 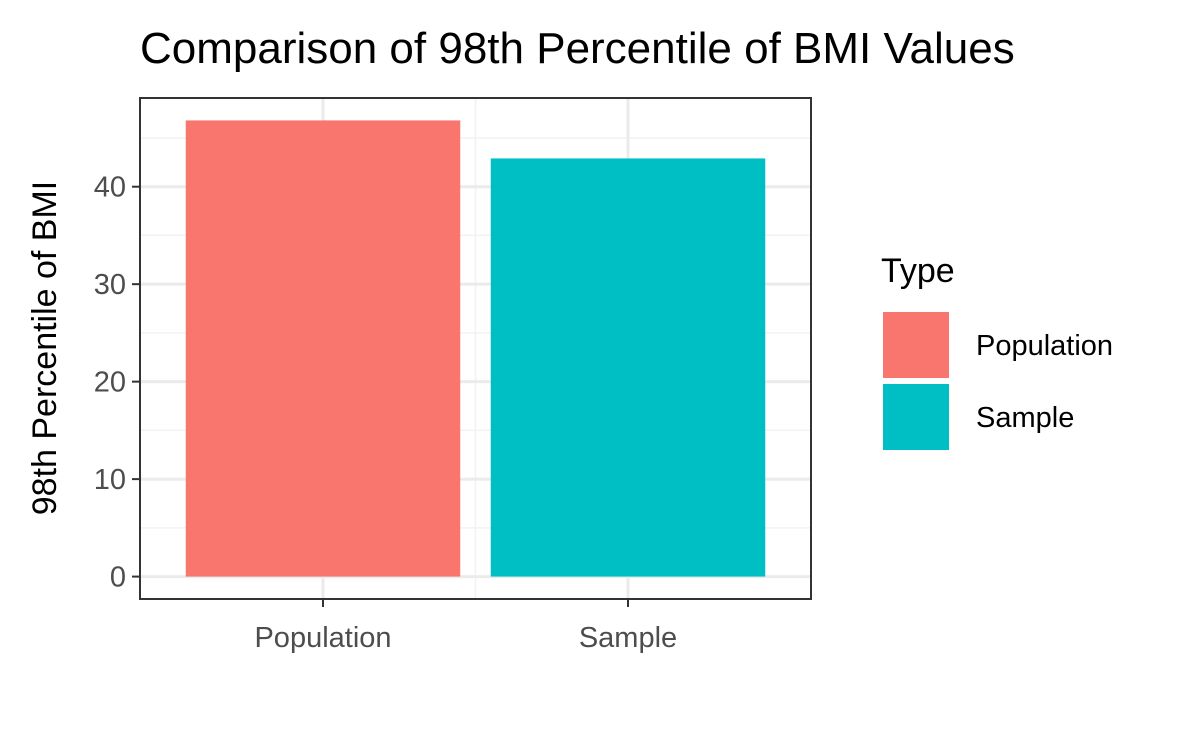 What do you see at coordinates (628, 367) in the screenshot?
I see `bar-sample` at bounding box center [628, 367].